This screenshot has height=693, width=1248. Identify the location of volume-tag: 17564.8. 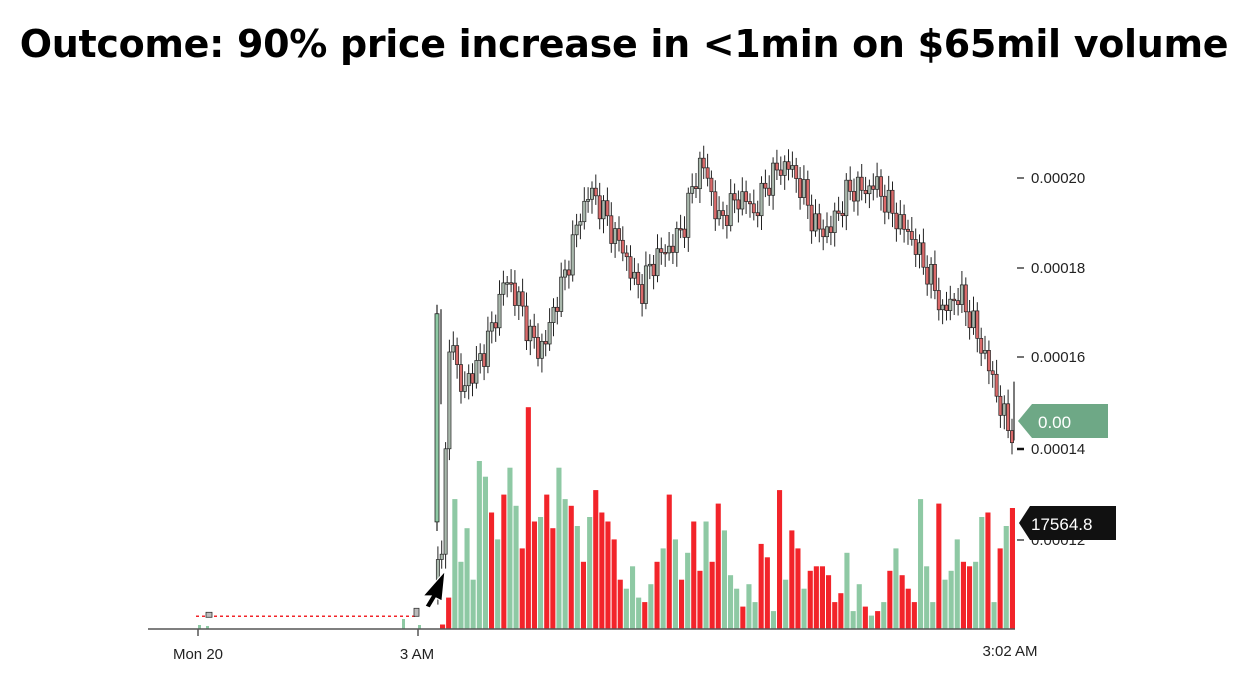
(1067, 523).